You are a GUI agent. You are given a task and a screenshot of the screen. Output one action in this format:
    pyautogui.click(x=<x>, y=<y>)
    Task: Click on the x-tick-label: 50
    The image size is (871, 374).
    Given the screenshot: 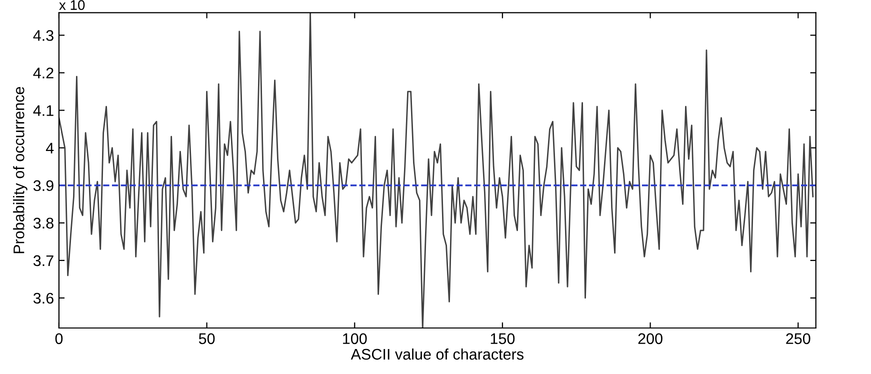 What is the action you would take?
    pyautogui.click(x=206, y=338)
    